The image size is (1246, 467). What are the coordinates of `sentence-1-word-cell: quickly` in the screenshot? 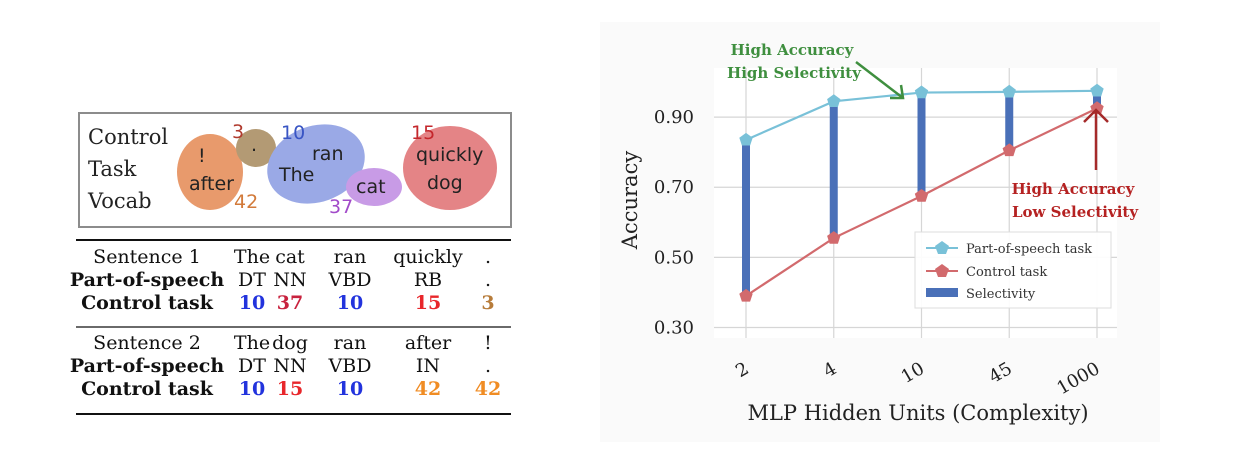 It's located at (428, 257).